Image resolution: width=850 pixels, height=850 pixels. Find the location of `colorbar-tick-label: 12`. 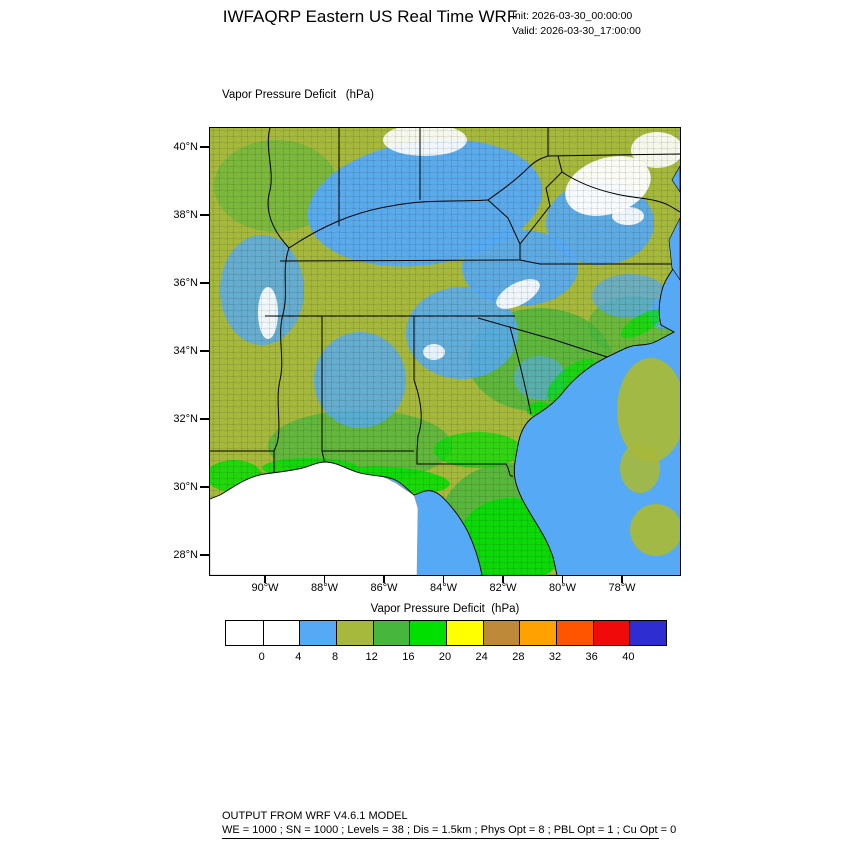

colorbar-tick-label: 12 is located at coordinates (371, 657).